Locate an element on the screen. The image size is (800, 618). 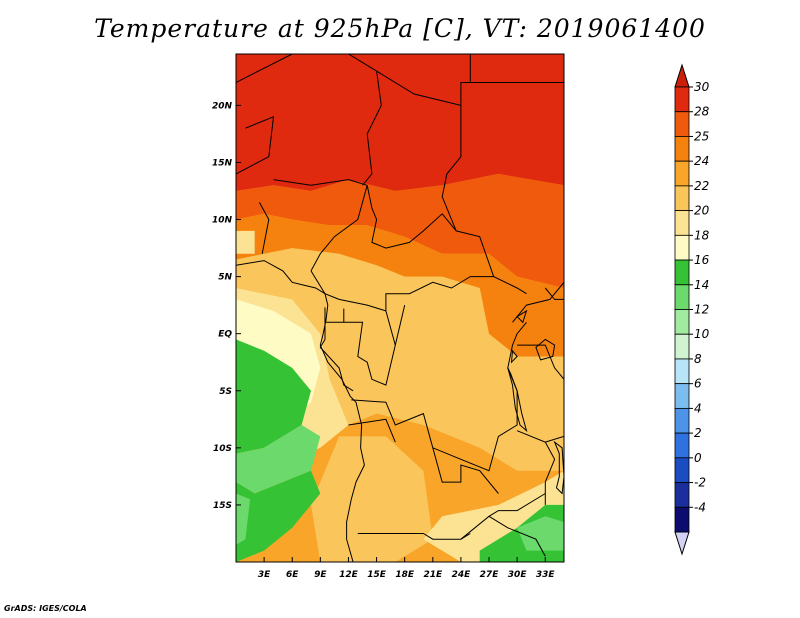
lon-tick-label: 24E is located at coordinates (462, 575).